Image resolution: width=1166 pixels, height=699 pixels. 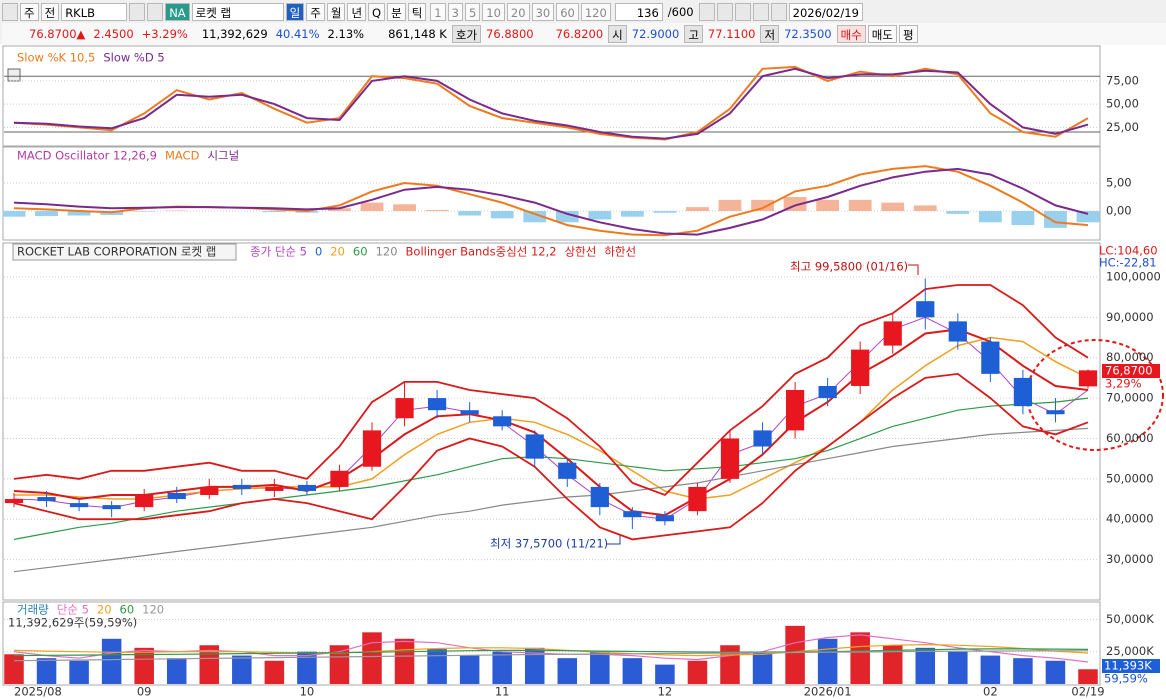 I want to click on interval-button: 3, so click(x=455, y=12).